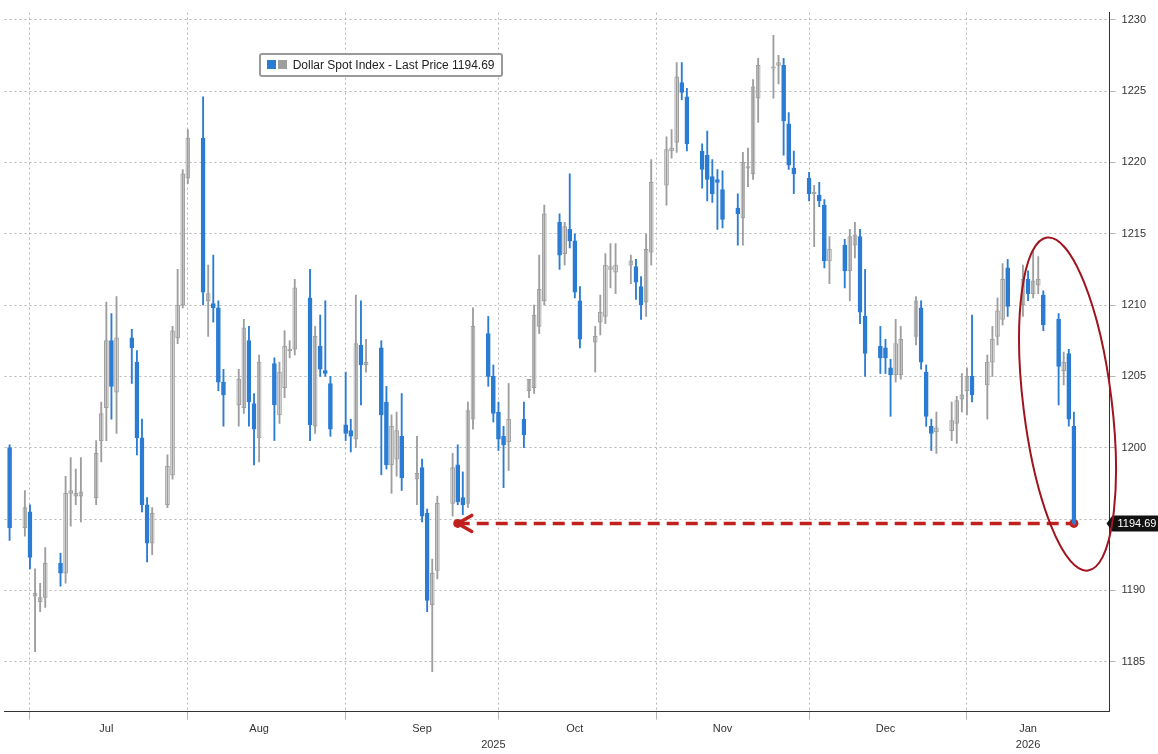 Image resolution: width=1158 pixels, height=754 pixels. What do you see at coordinates (1028, 728) in the screenshot?
I see `x-tick-label: Jan` at bounding box center [1028, 728].